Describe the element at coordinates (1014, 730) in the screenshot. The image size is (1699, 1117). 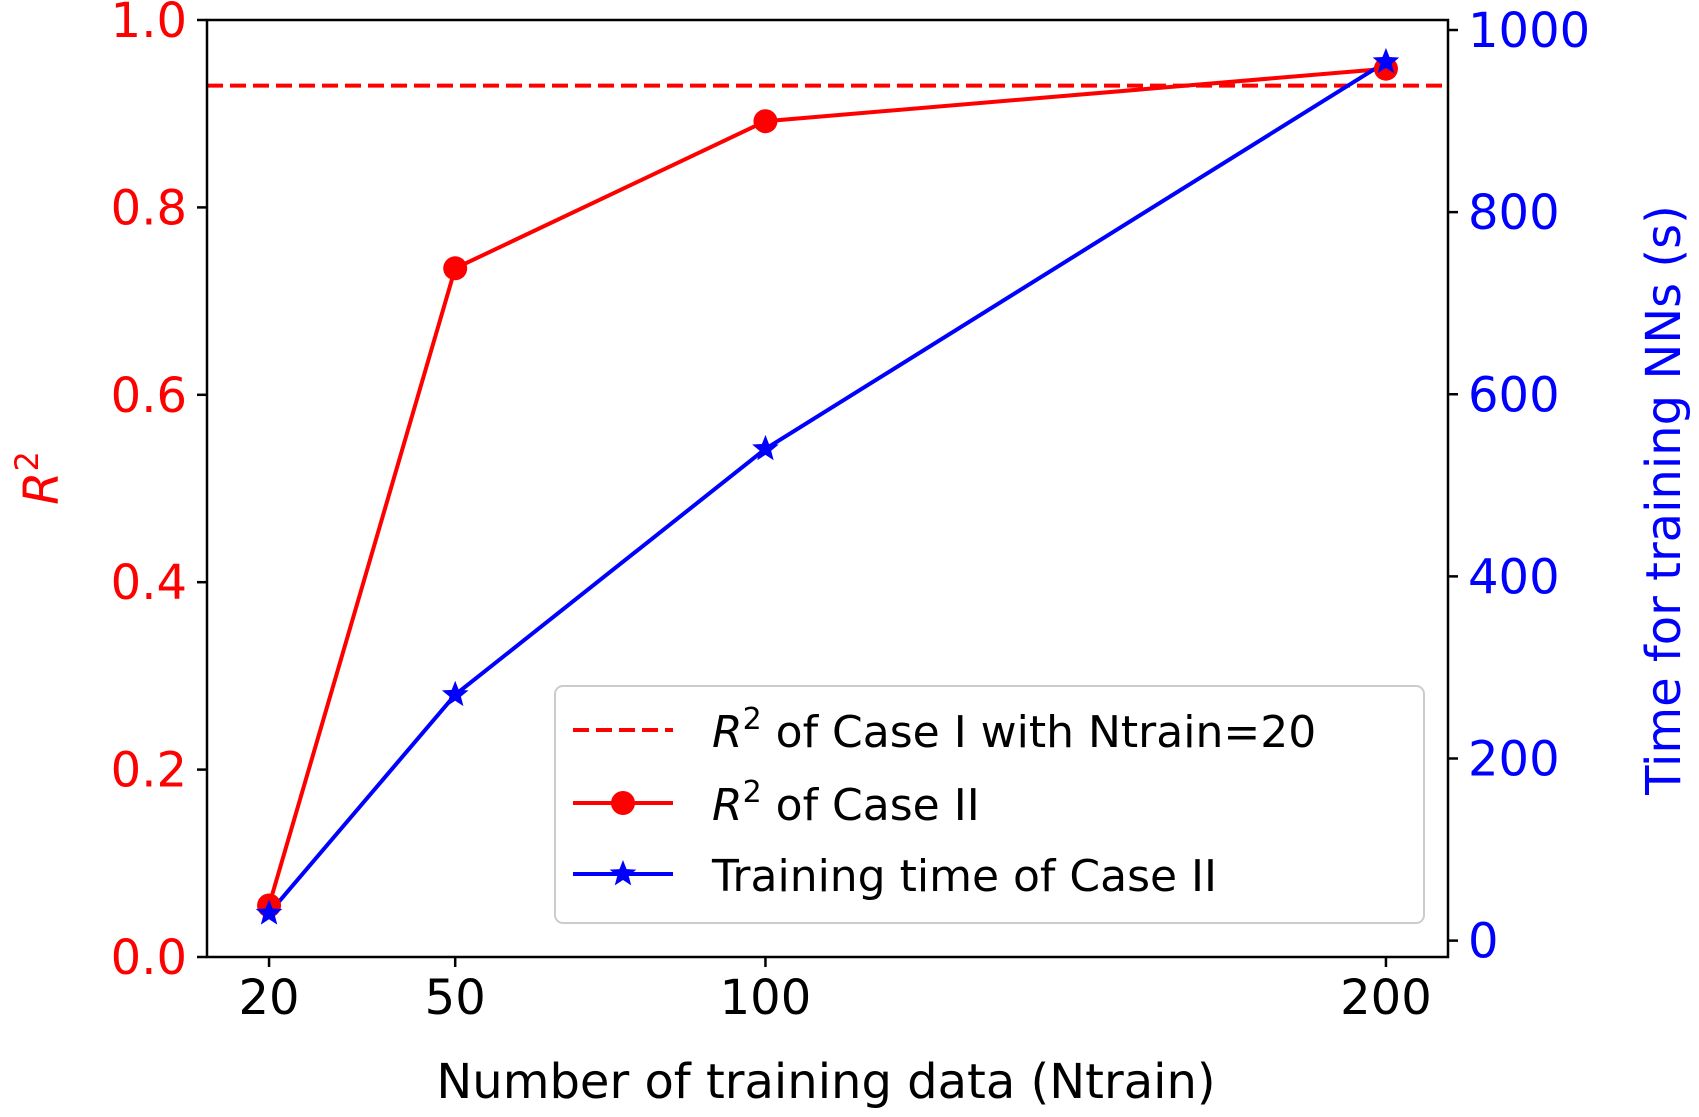
I see `legend-item-reference: R2 of Case I with Ntrain=20` at that location.